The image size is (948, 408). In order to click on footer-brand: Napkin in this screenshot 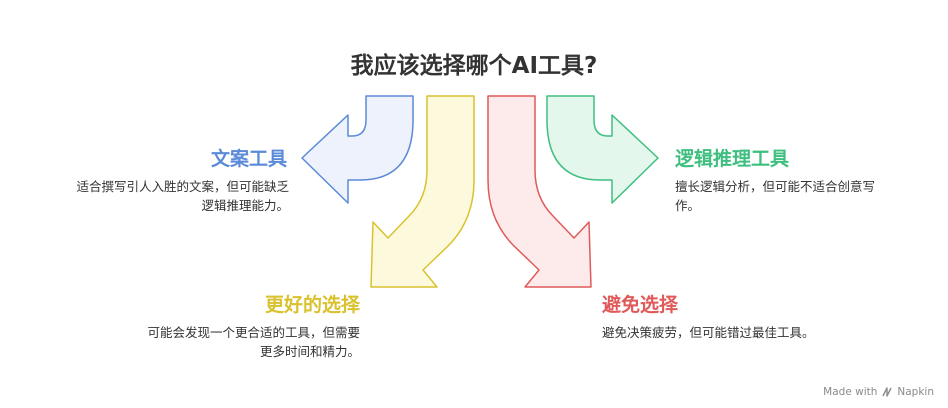, I will do `click(915, 392)`.